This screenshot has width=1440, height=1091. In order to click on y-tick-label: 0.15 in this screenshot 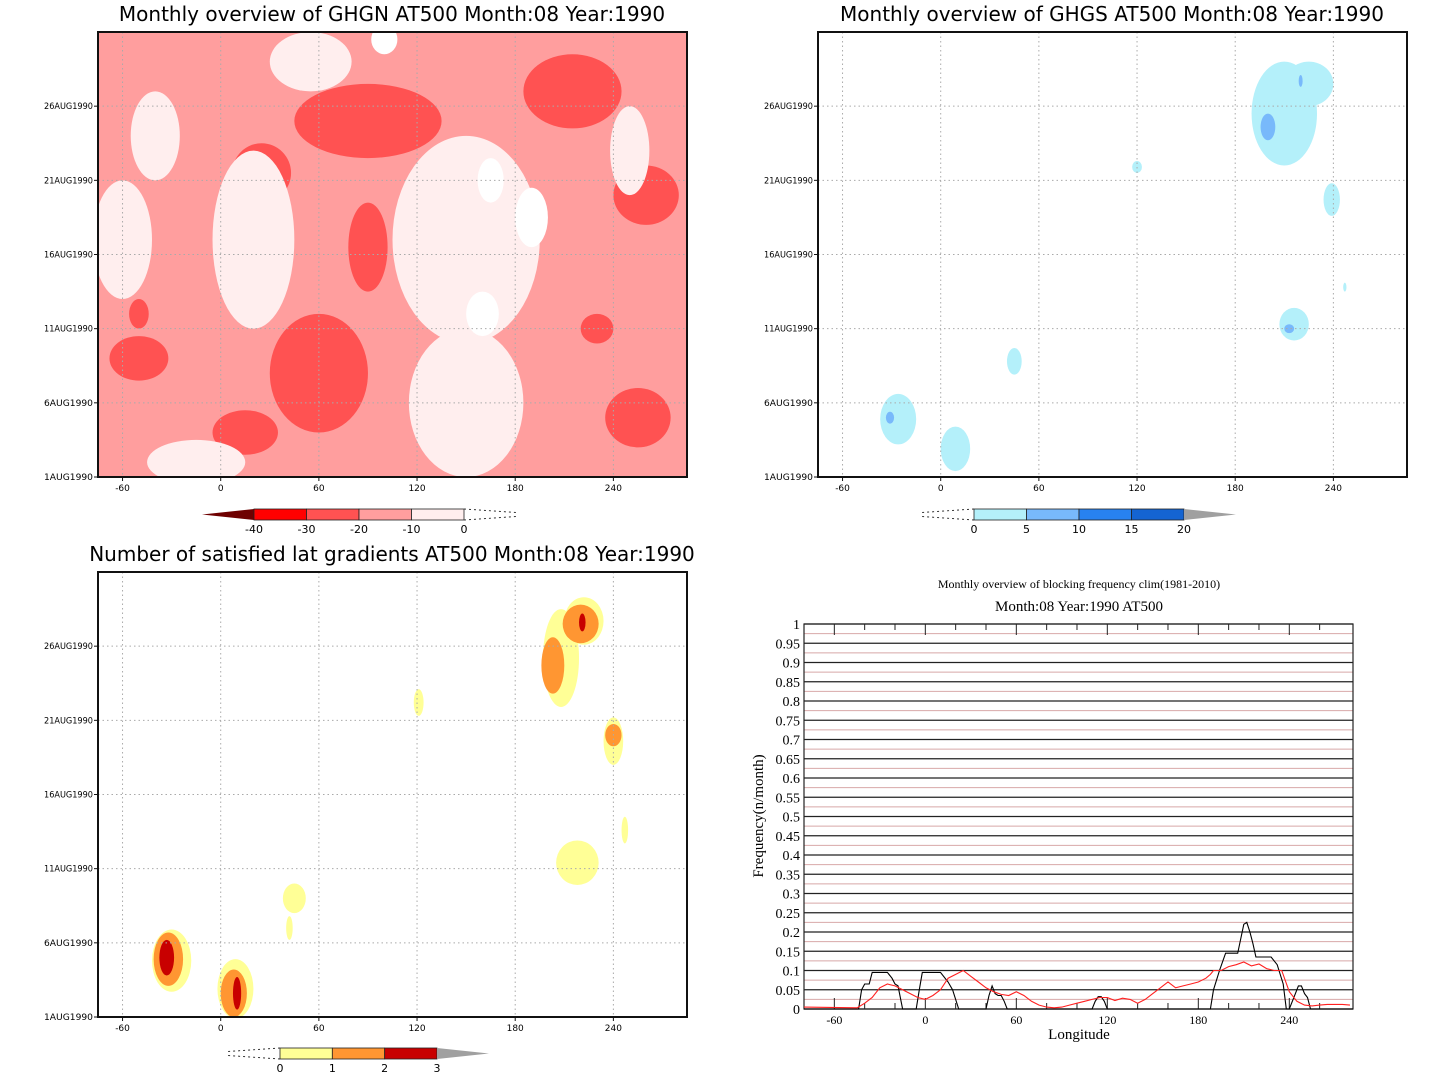, I will do `click(788, 952)`.